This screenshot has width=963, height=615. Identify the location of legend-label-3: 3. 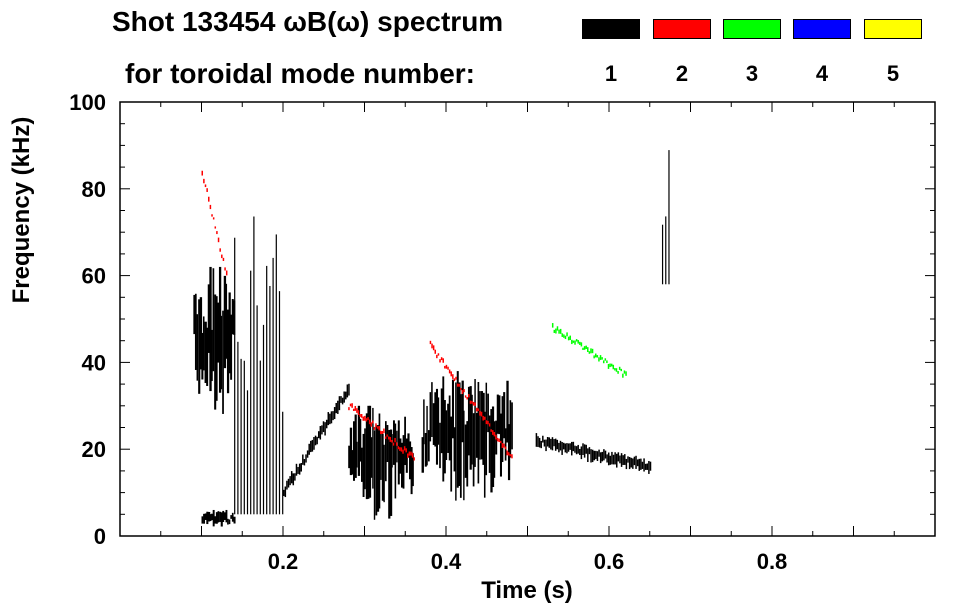
(752, 73).